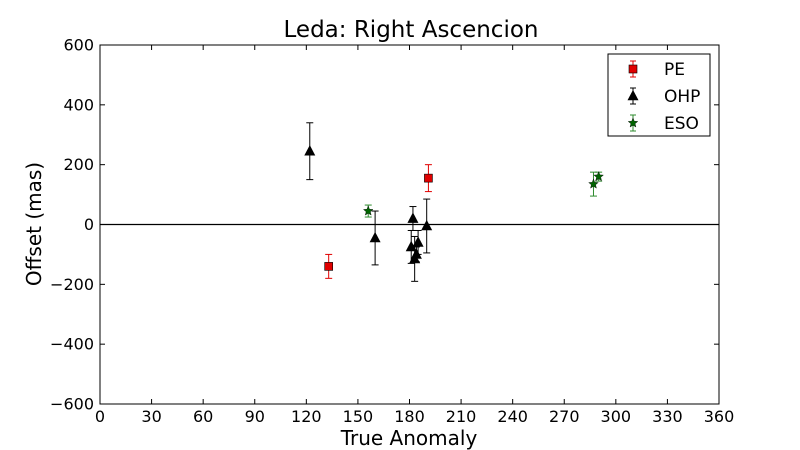 The width and height of the screenshot is (800, 450). I want to click on y-tick-label: −400, so click(72, 344).